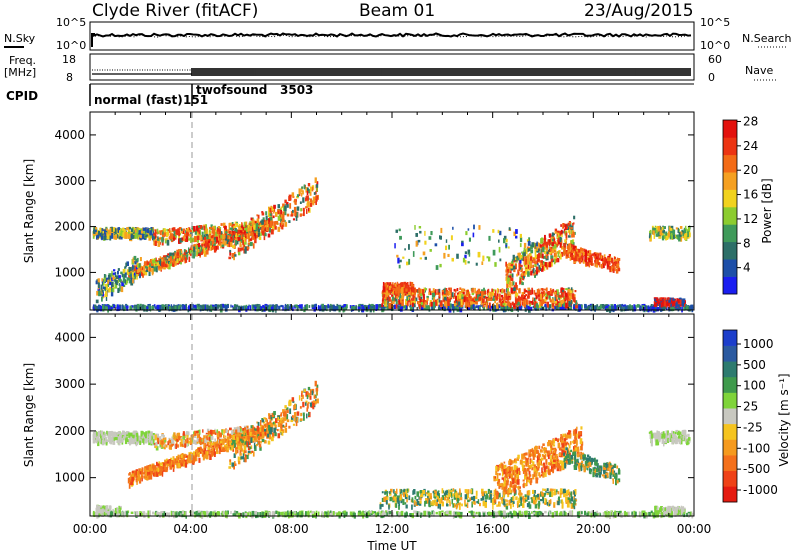 The image size is (800, 554). Describe the element at coordinates (22, 60) in the screenshot. I see `freq-label-line1: Freq.` at that location.